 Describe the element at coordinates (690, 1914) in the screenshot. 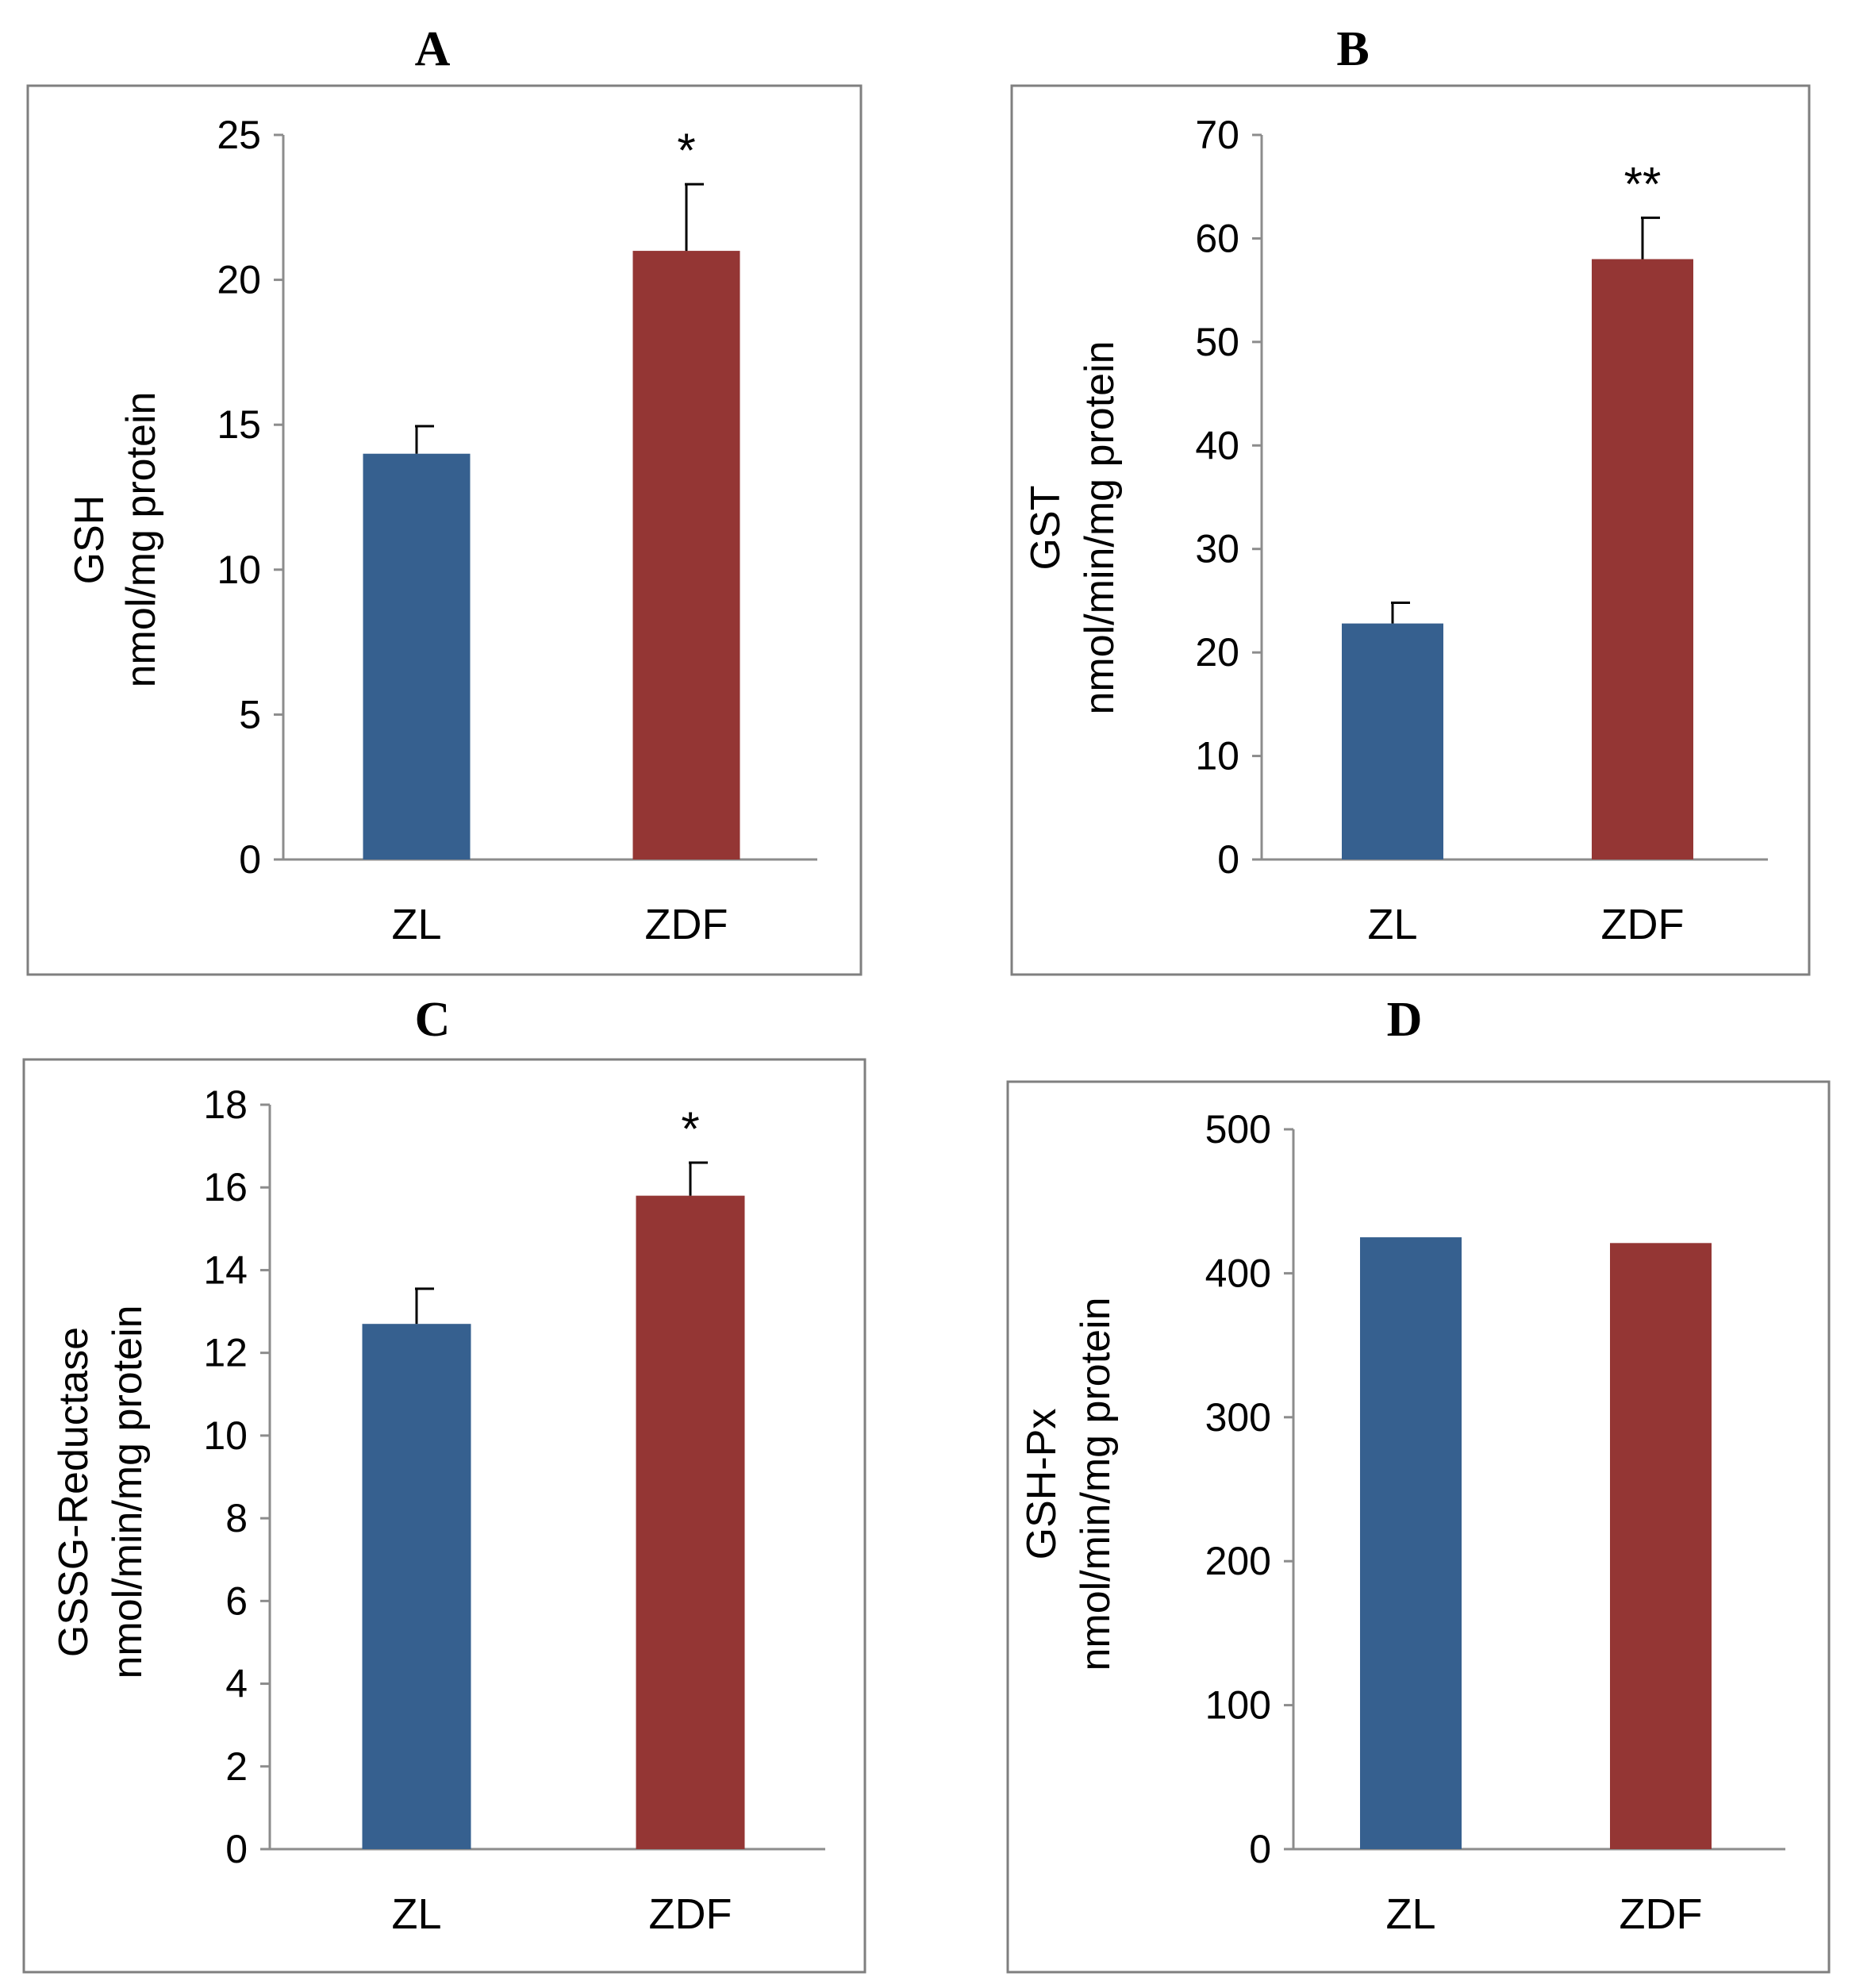

I see `panel-c-category-label-zdf: ZDF` at that location.